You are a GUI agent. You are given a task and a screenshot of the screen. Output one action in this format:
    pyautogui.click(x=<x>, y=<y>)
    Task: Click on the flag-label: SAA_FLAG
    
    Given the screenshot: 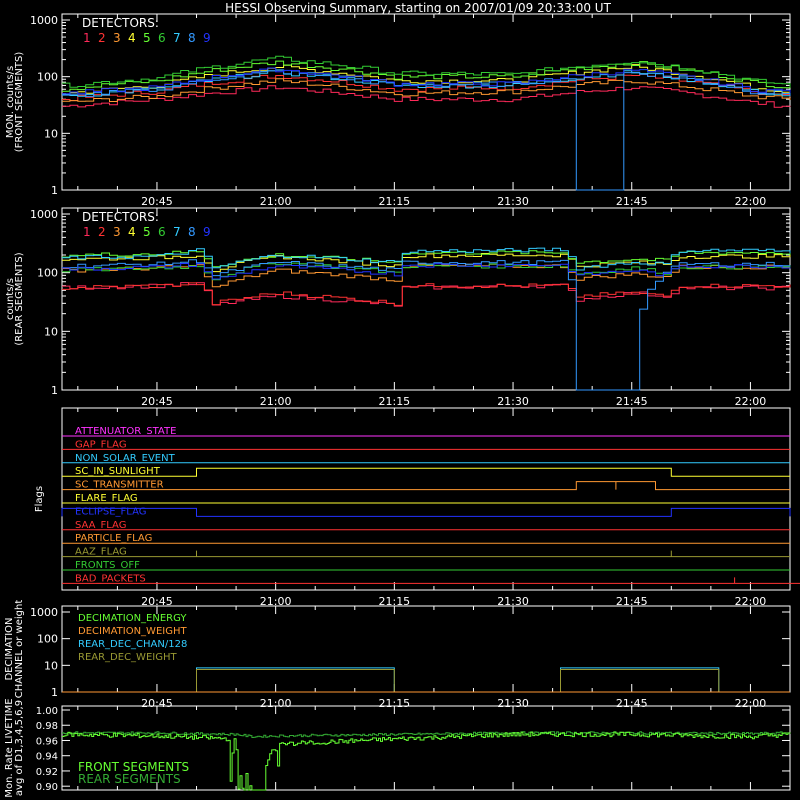 What is the action you would take?
    pyautogui.click(x=100, y=525)
    